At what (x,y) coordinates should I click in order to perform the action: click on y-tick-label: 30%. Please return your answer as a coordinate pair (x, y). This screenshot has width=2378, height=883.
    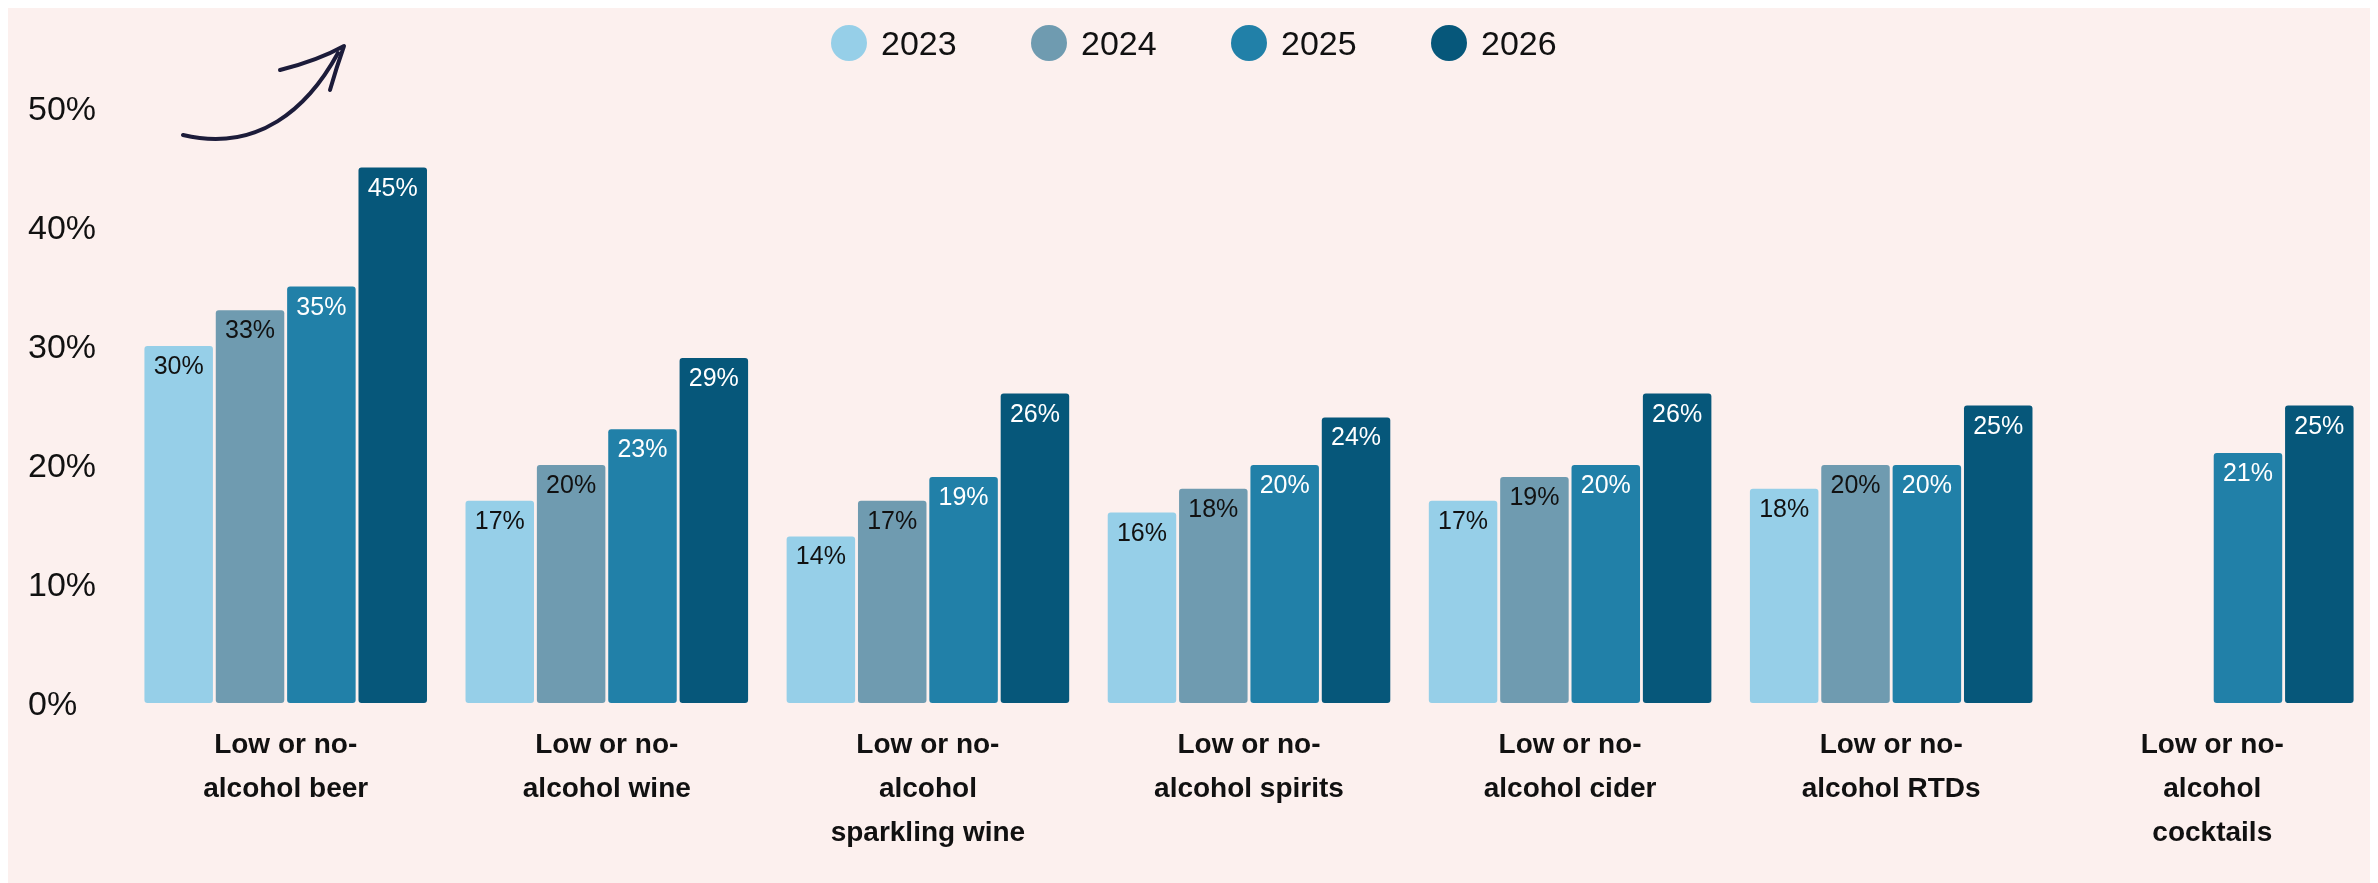
    Looking at the image, I should click on (62, 345).